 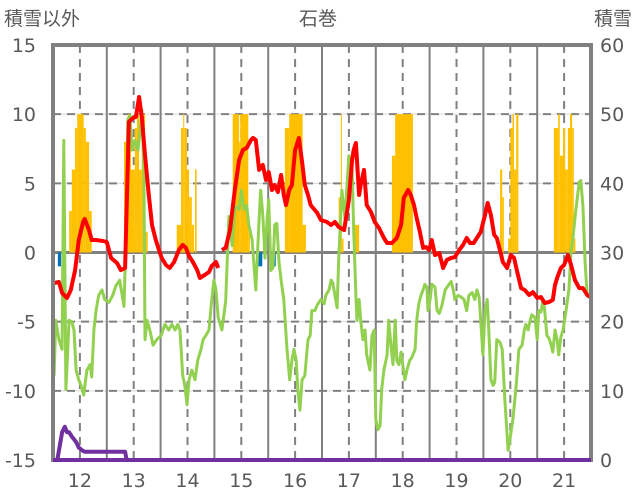 I want to click on y-left-tick-label: -15, so click(x=20, y=461).